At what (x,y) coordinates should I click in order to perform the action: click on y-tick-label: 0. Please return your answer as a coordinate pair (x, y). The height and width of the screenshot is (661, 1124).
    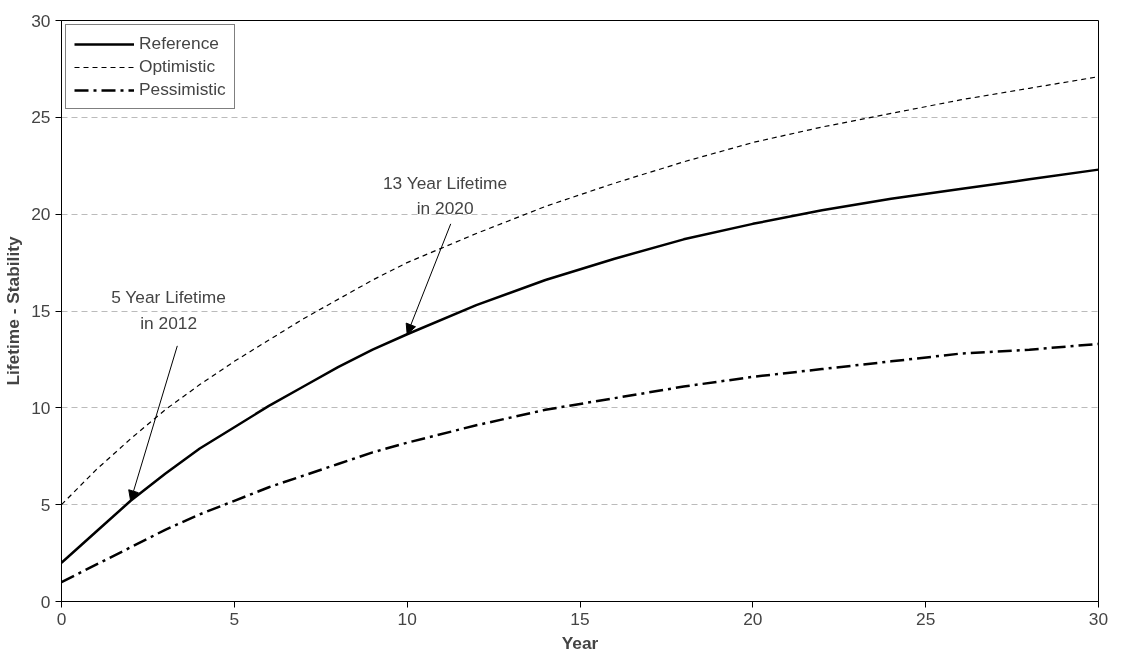
    Looking at the image, I should click on (45, 601).